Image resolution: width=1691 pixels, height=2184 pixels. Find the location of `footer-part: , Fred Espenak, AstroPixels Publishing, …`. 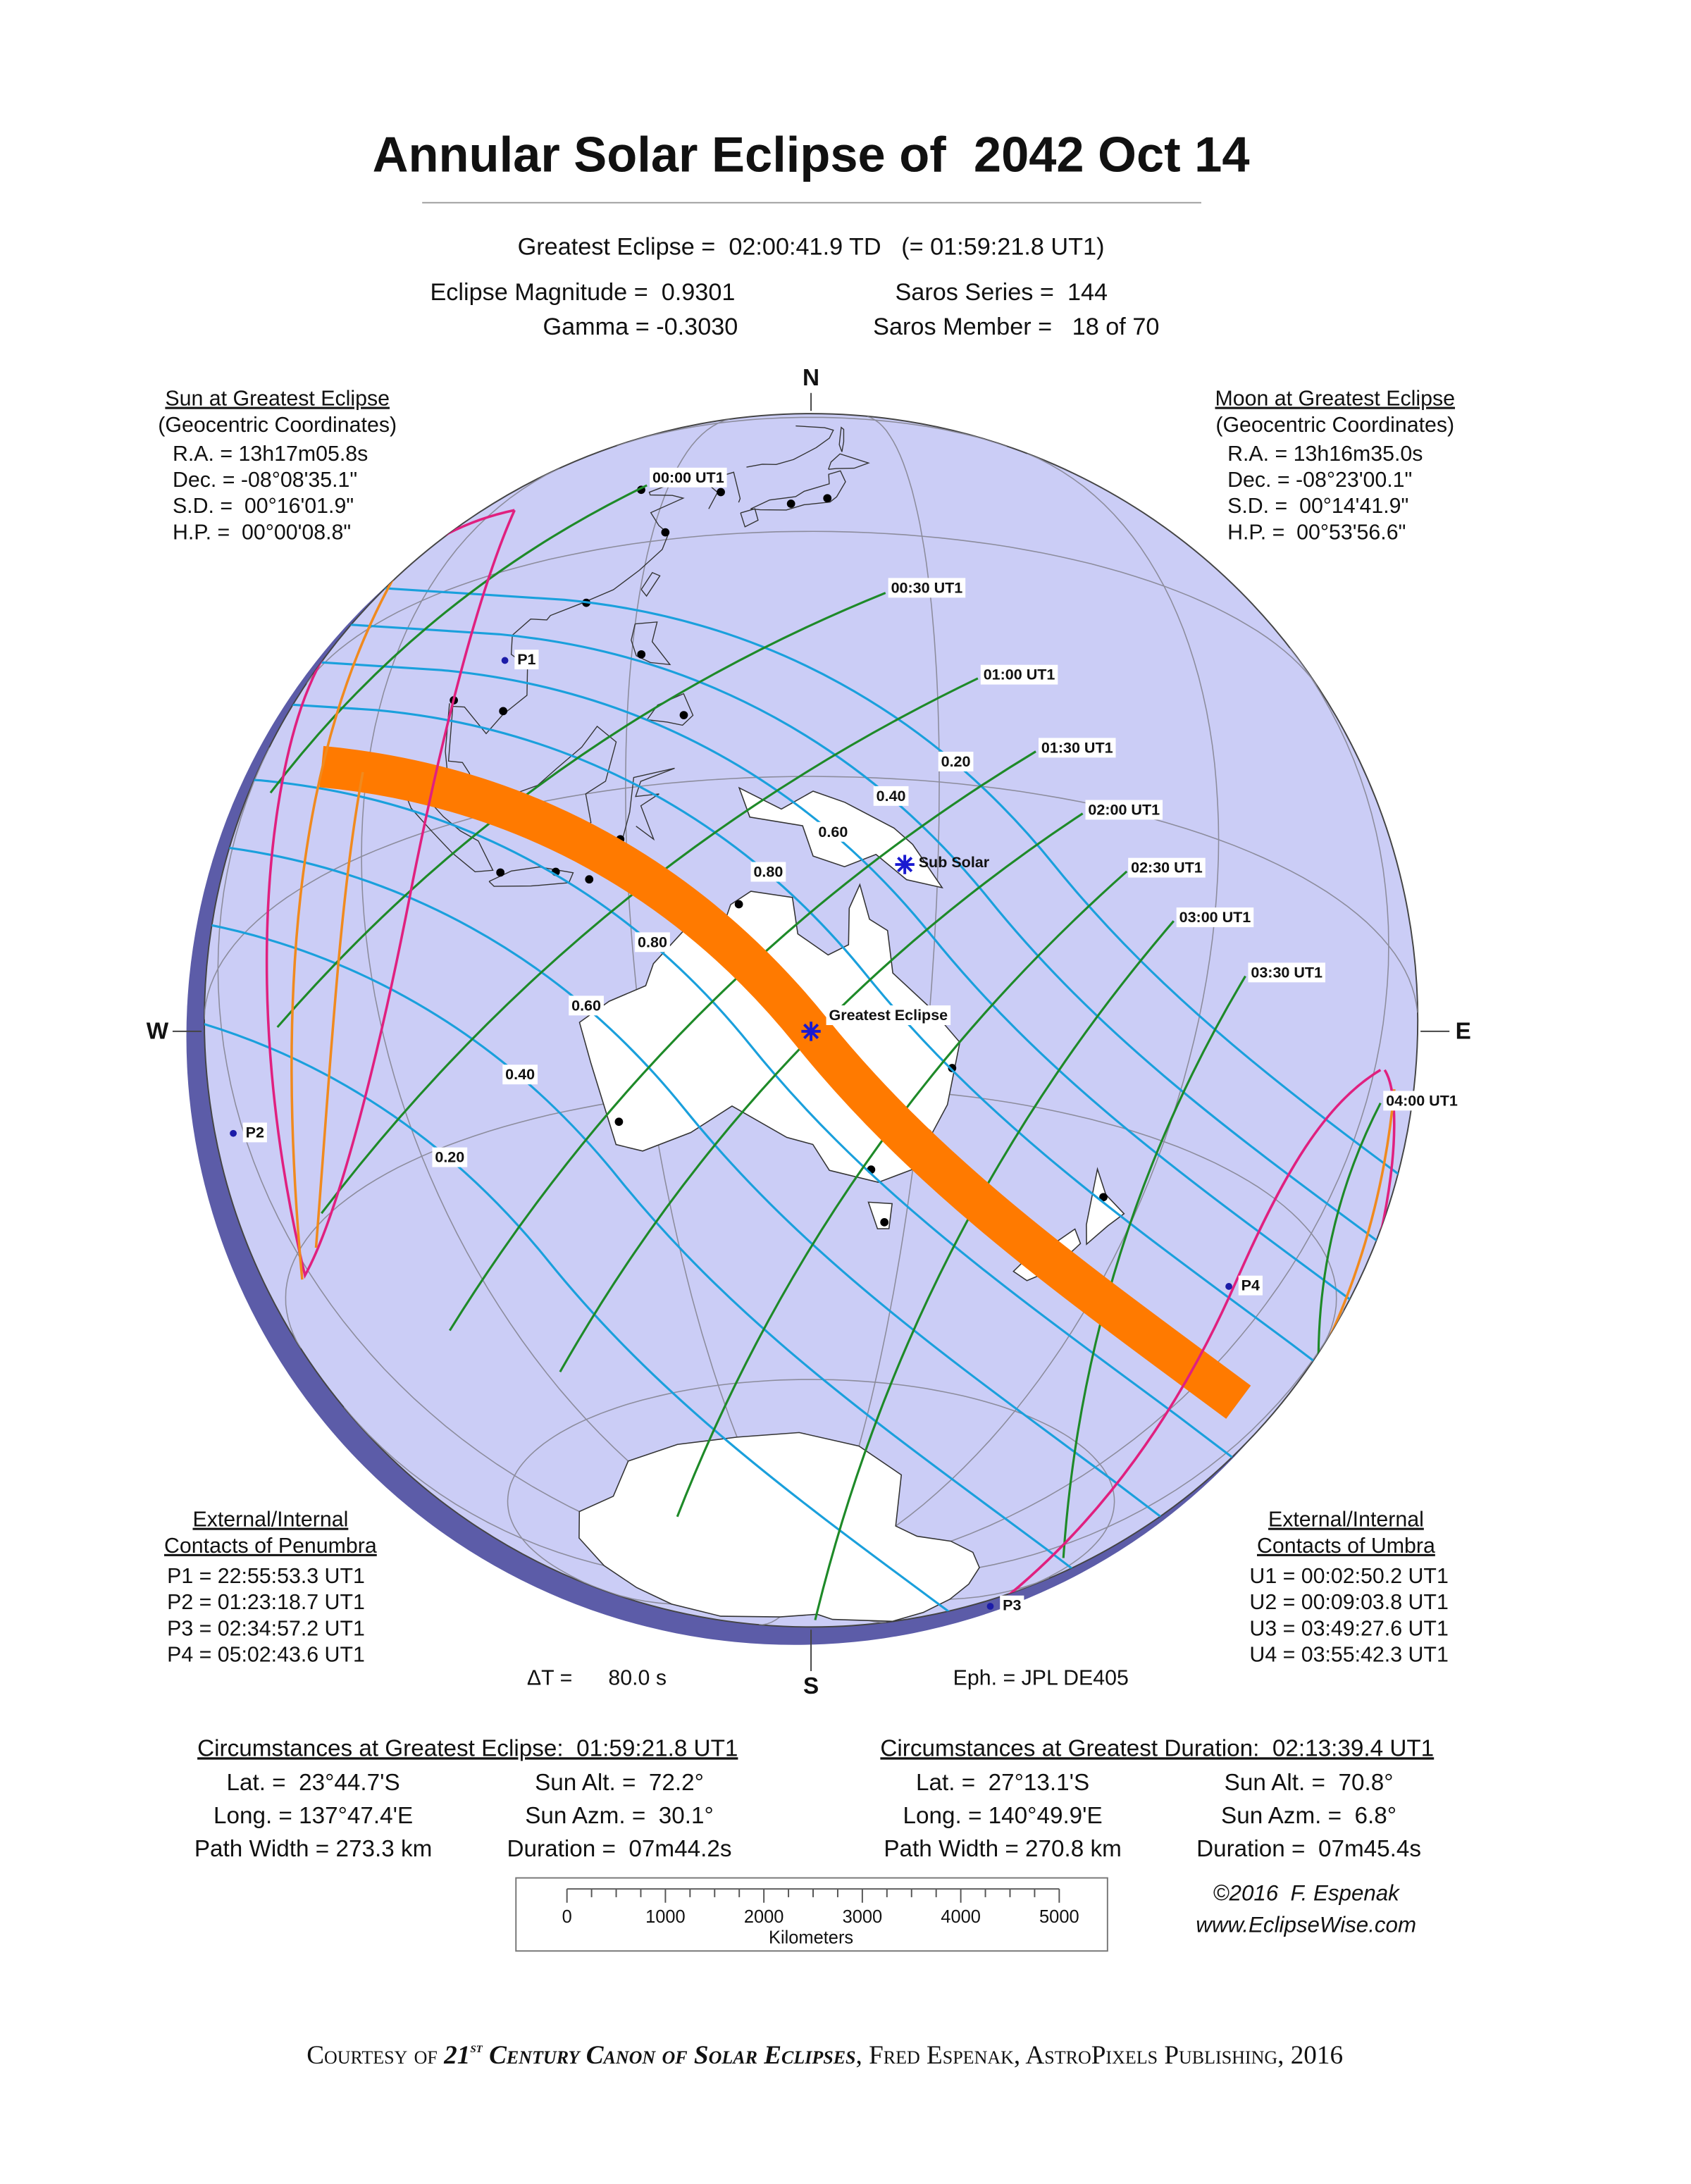

footer-part: , Fred Espenak, AstroPixels Publishing, … is located at coordinates (1100, 2054).